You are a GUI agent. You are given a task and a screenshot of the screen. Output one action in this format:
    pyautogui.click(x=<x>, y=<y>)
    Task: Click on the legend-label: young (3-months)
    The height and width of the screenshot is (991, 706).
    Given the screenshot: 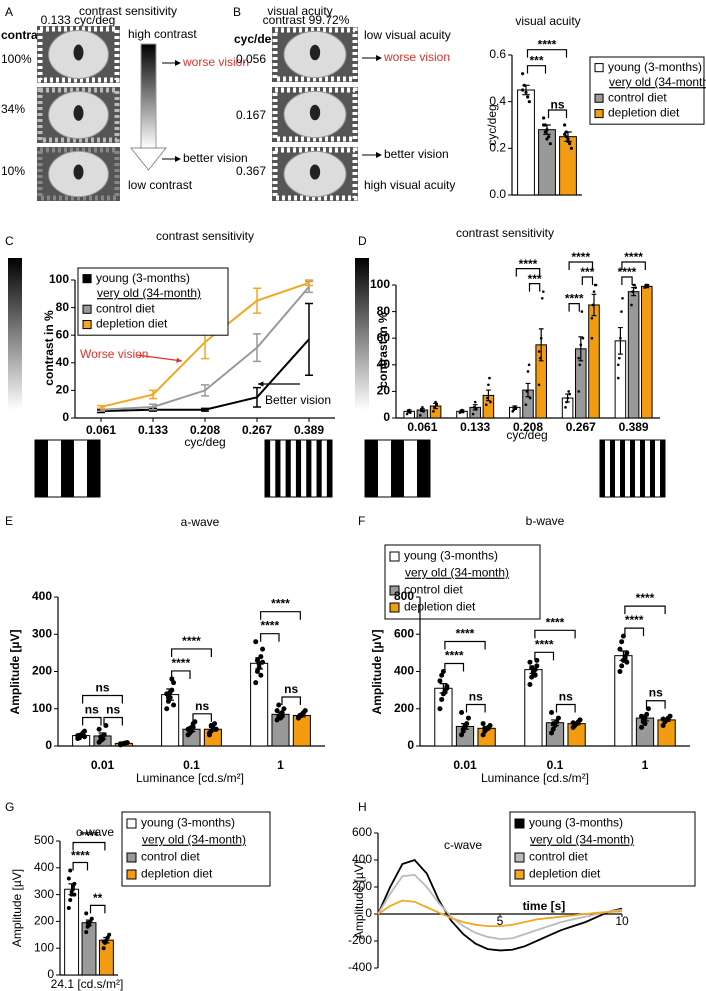 What is the action you would take?
    pyautogui.click(x=576, y=823)
    